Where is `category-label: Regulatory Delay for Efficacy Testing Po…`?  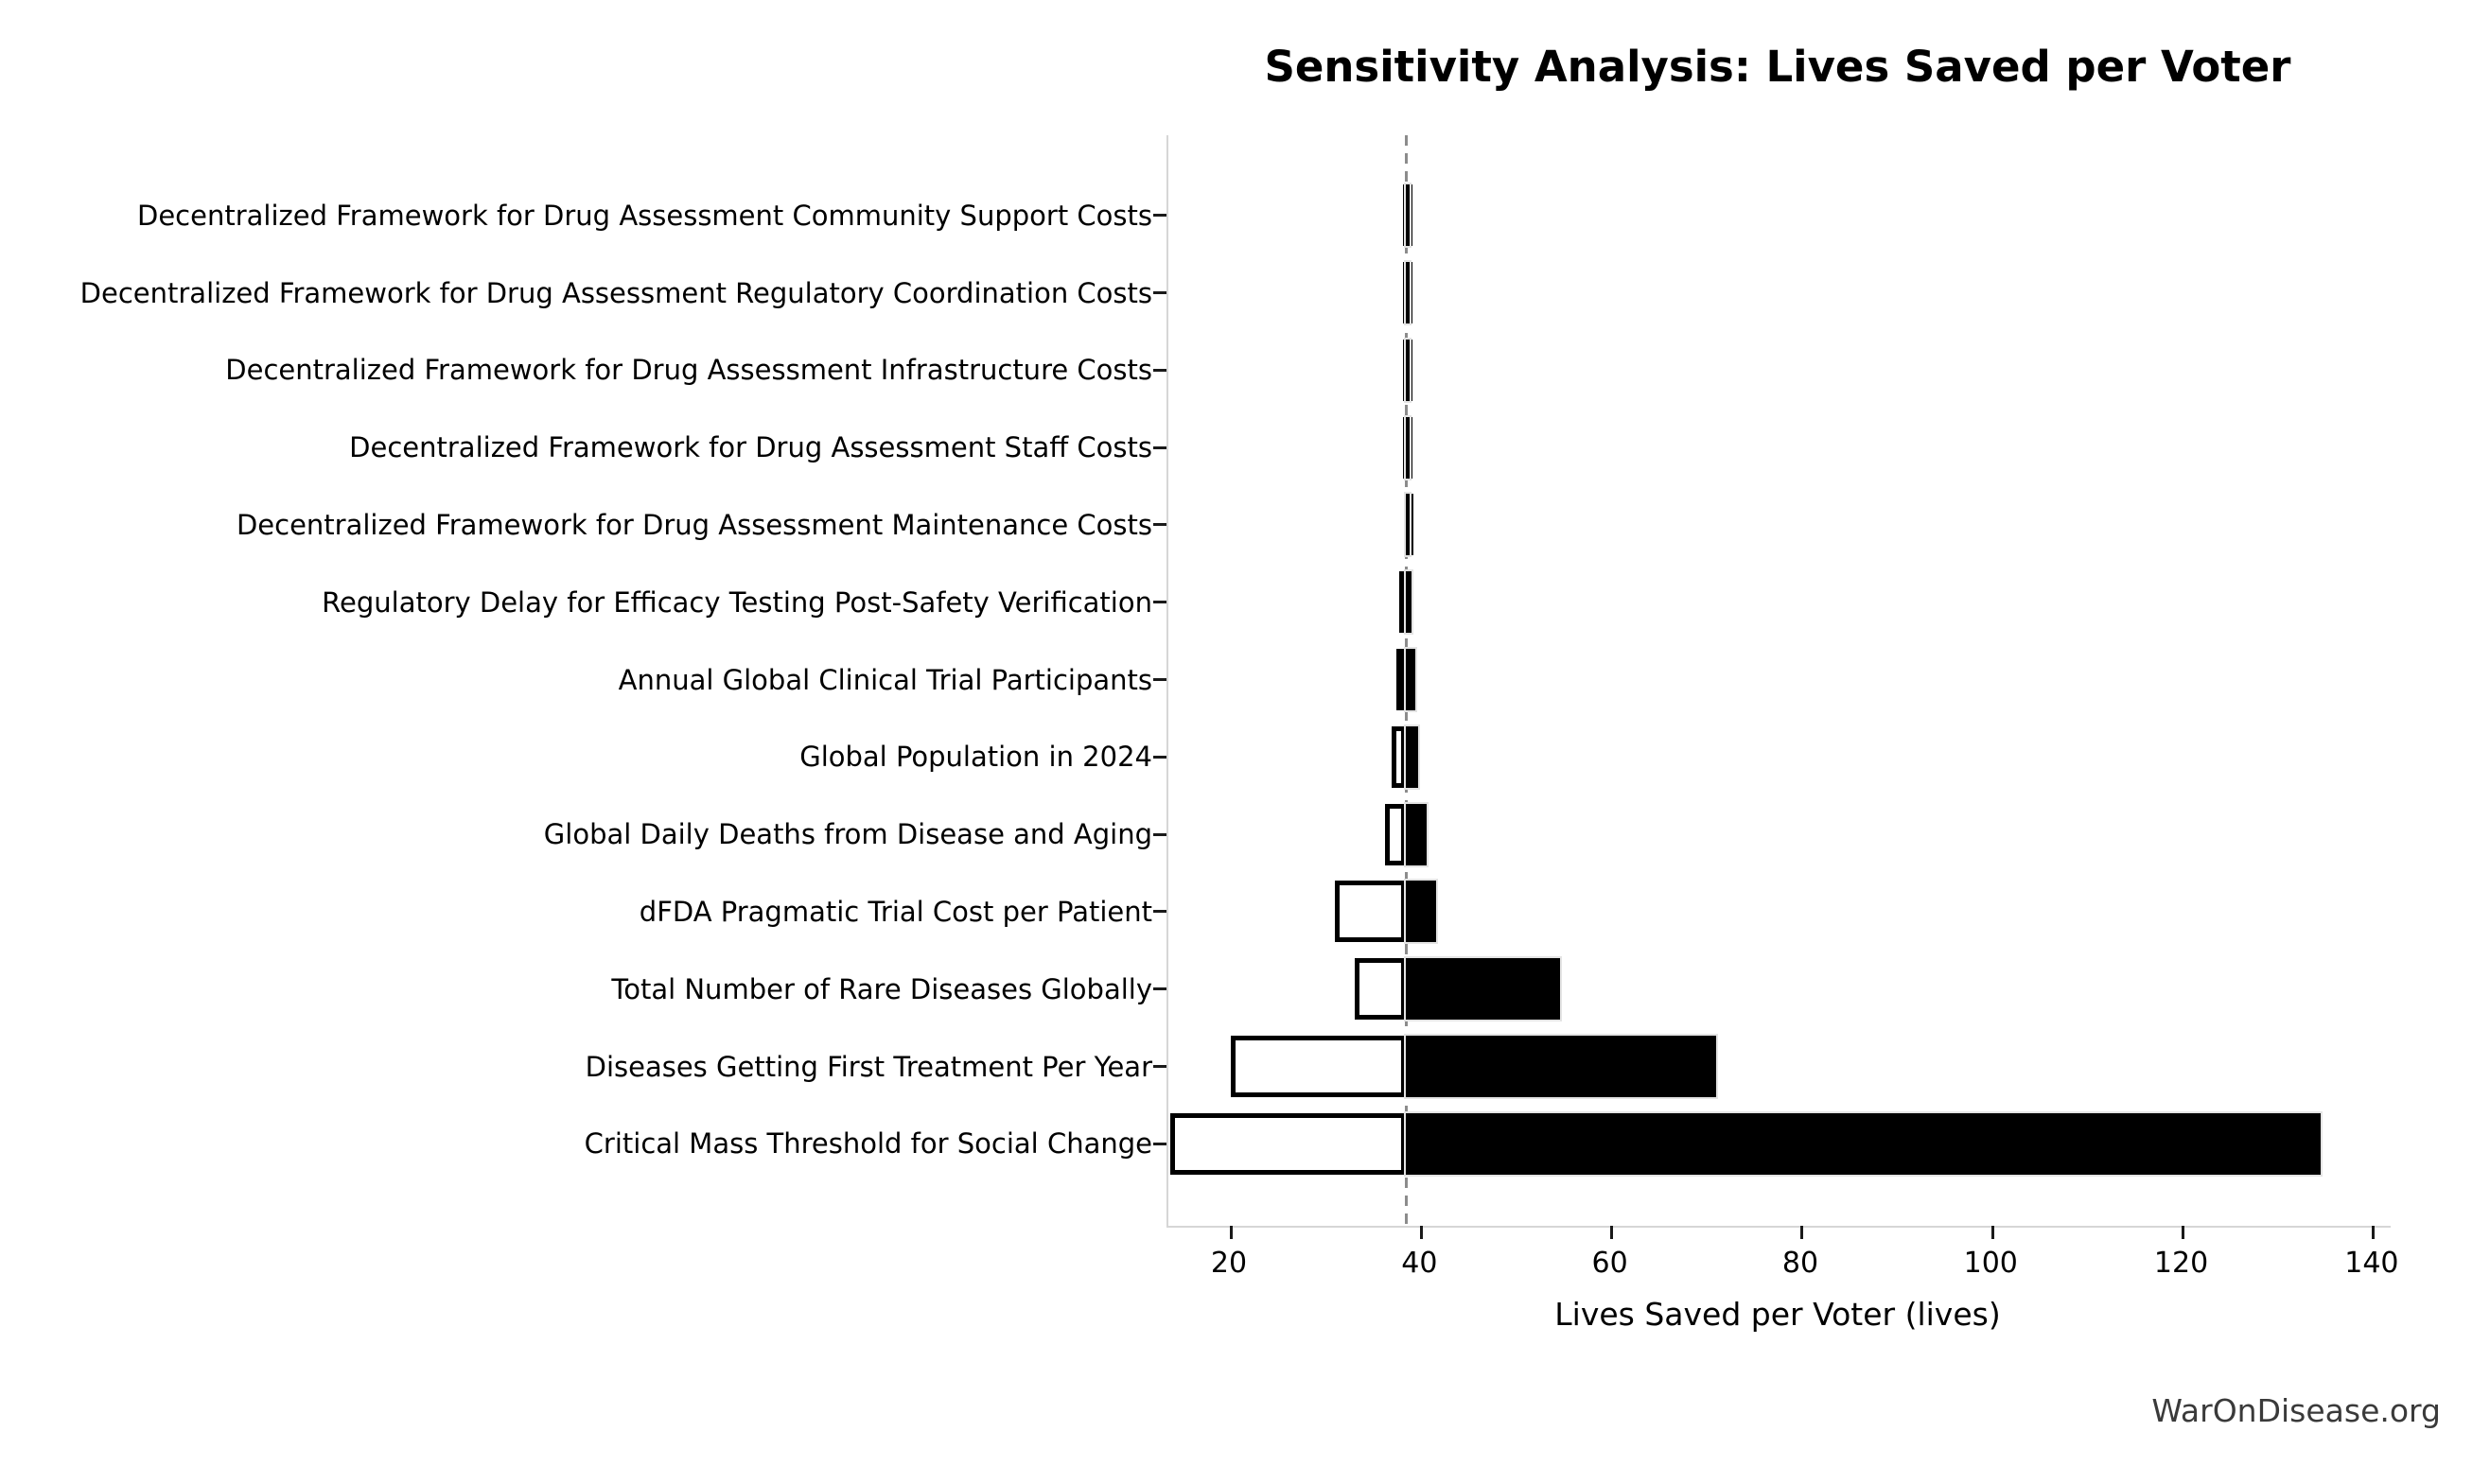
category-label: Regulatory Delay for Efficacy Testing Po… is located at coordinates (737, 602).